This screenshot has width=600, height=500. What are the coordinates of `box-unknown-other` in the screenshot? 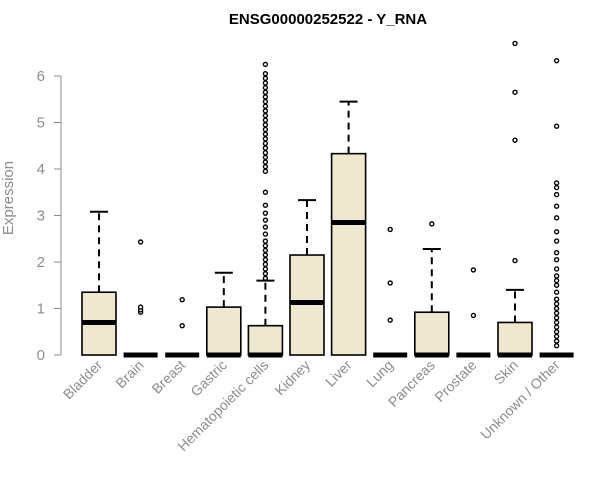 It's located at (556, 207).